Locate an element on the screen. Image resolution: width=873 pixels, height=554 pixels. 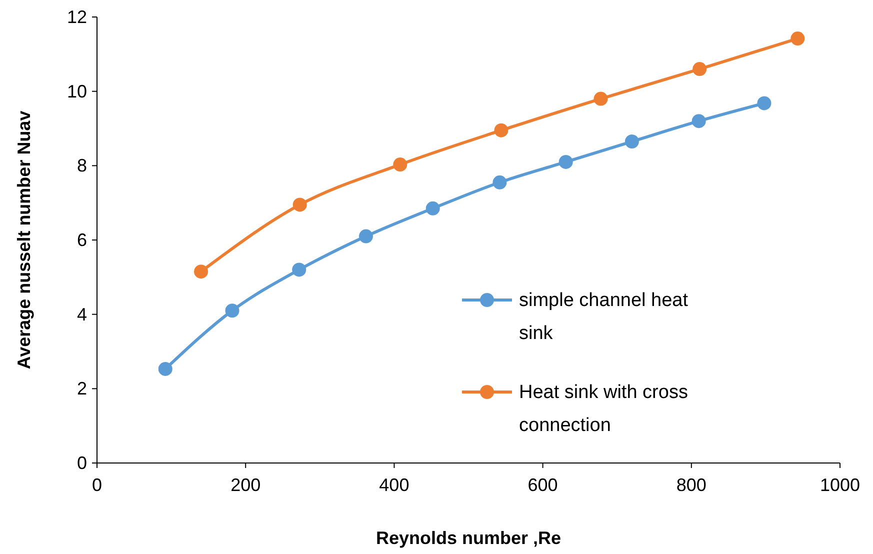
y-tick-label: 4 is located at coordinates (81, 314).